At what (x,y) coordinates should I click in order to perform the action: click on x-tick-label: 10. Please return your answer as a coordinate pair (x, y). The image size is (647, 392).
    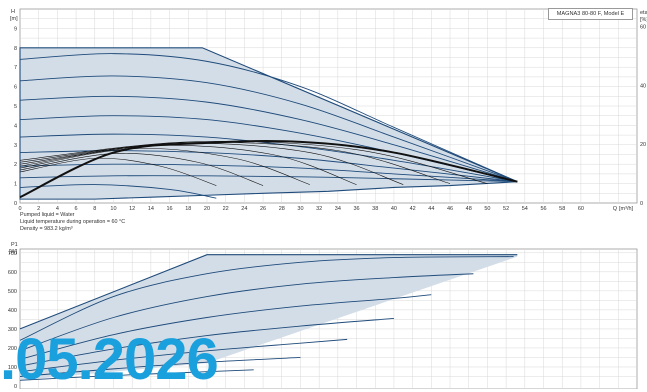
    Looking at the image, I should click on (113, 209).